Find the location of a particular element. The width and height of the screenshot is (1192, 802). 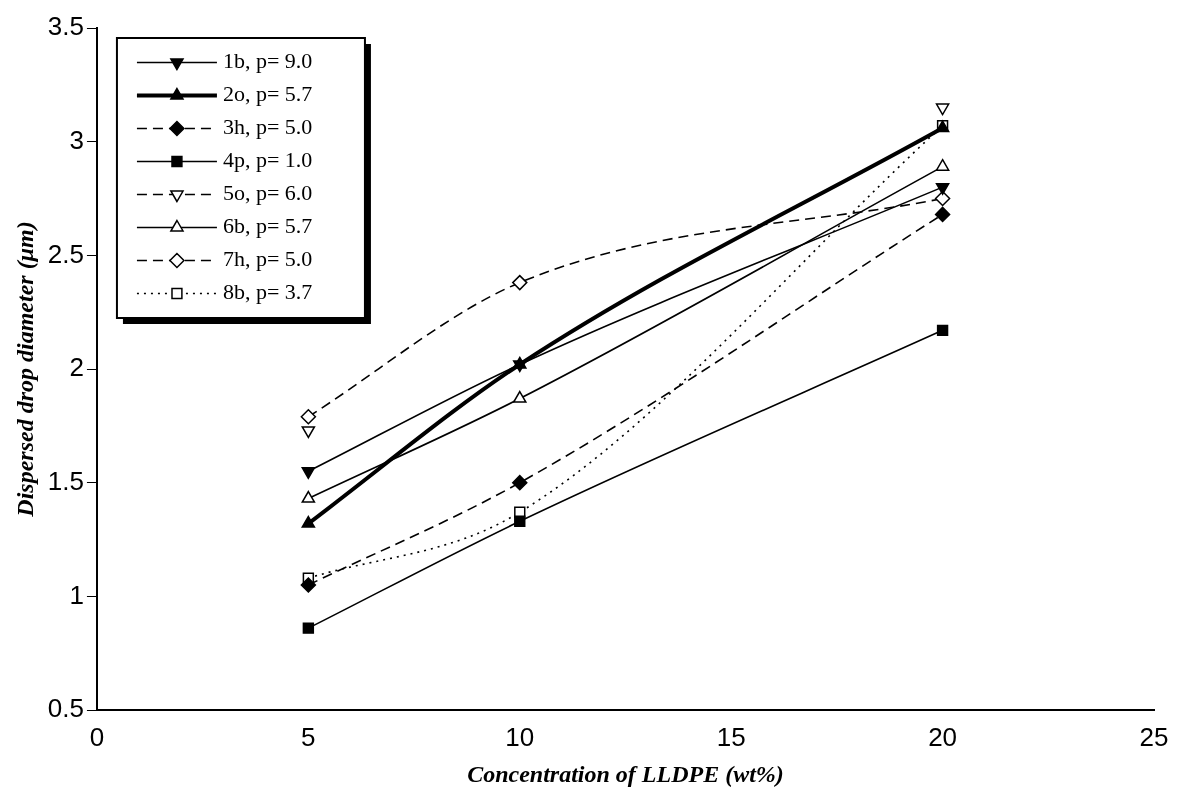

x-tick-label: 25 is located at coordinates (1154, 736).